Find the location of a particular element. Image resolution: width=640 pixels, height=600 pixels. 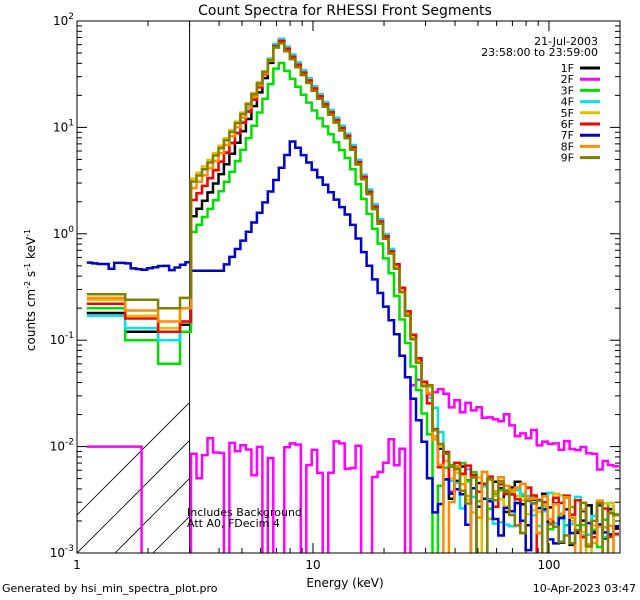

annotation-background: Includes Background is located at coordinates (244, 512).